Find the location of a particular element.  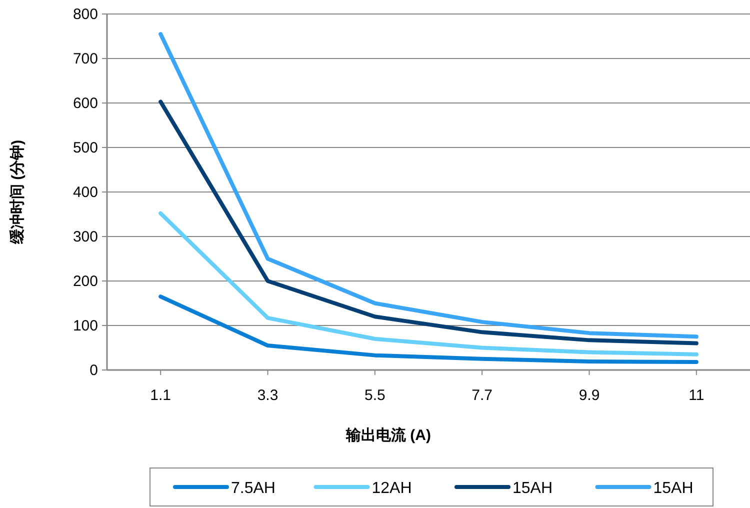

y-tick-label: 200 is located at coordinates (85, 281).